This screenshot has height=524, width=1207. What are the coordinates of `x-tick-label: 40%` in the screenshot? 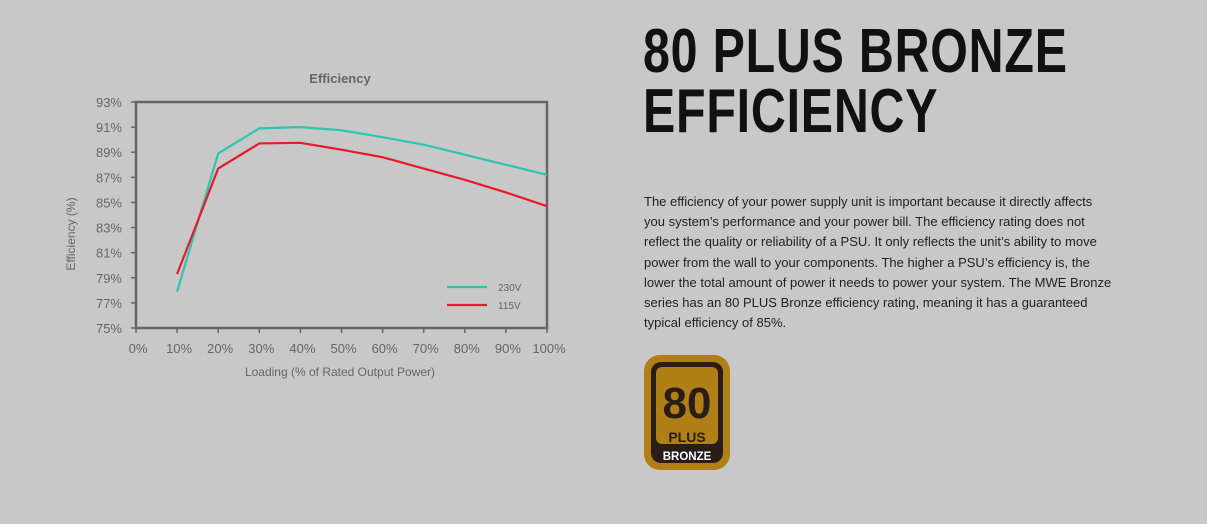 It's located at (302, 348).